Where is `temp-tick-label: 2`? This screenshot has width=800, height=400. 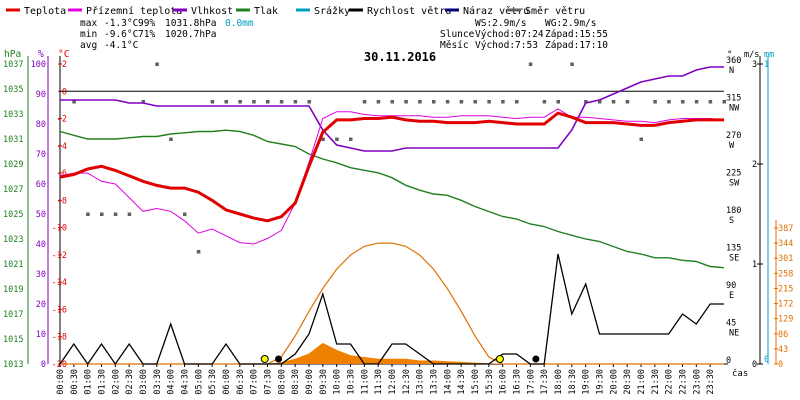
temp-tick-label: 2 is located at coordinates (64, 65).